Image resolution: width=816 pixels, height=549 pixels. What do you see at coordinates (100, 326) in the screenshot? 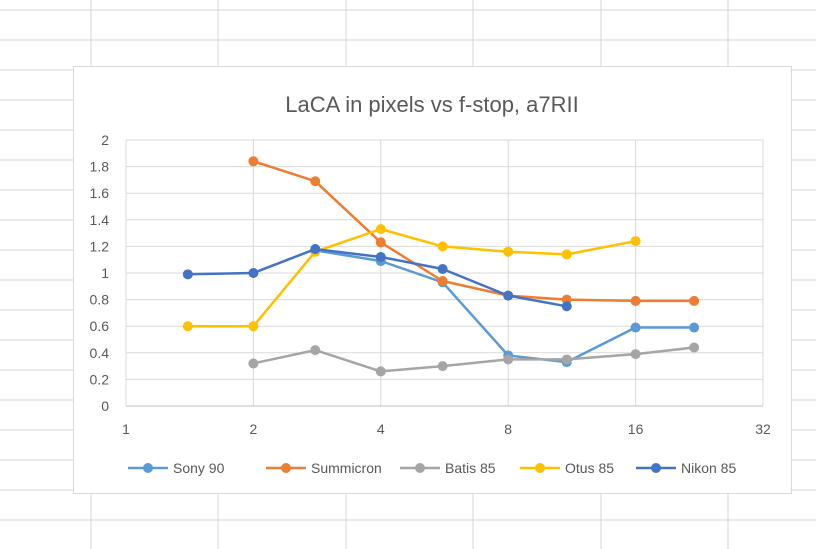
I see `y-tick-label: 0.6` at bounding box center [100, 326].